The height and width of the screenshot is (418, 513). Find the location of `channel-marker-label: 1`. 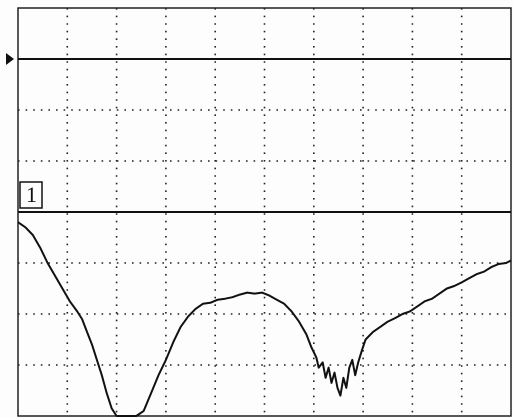

channel-marker-label: 1 is located at coordinates (31, 194).